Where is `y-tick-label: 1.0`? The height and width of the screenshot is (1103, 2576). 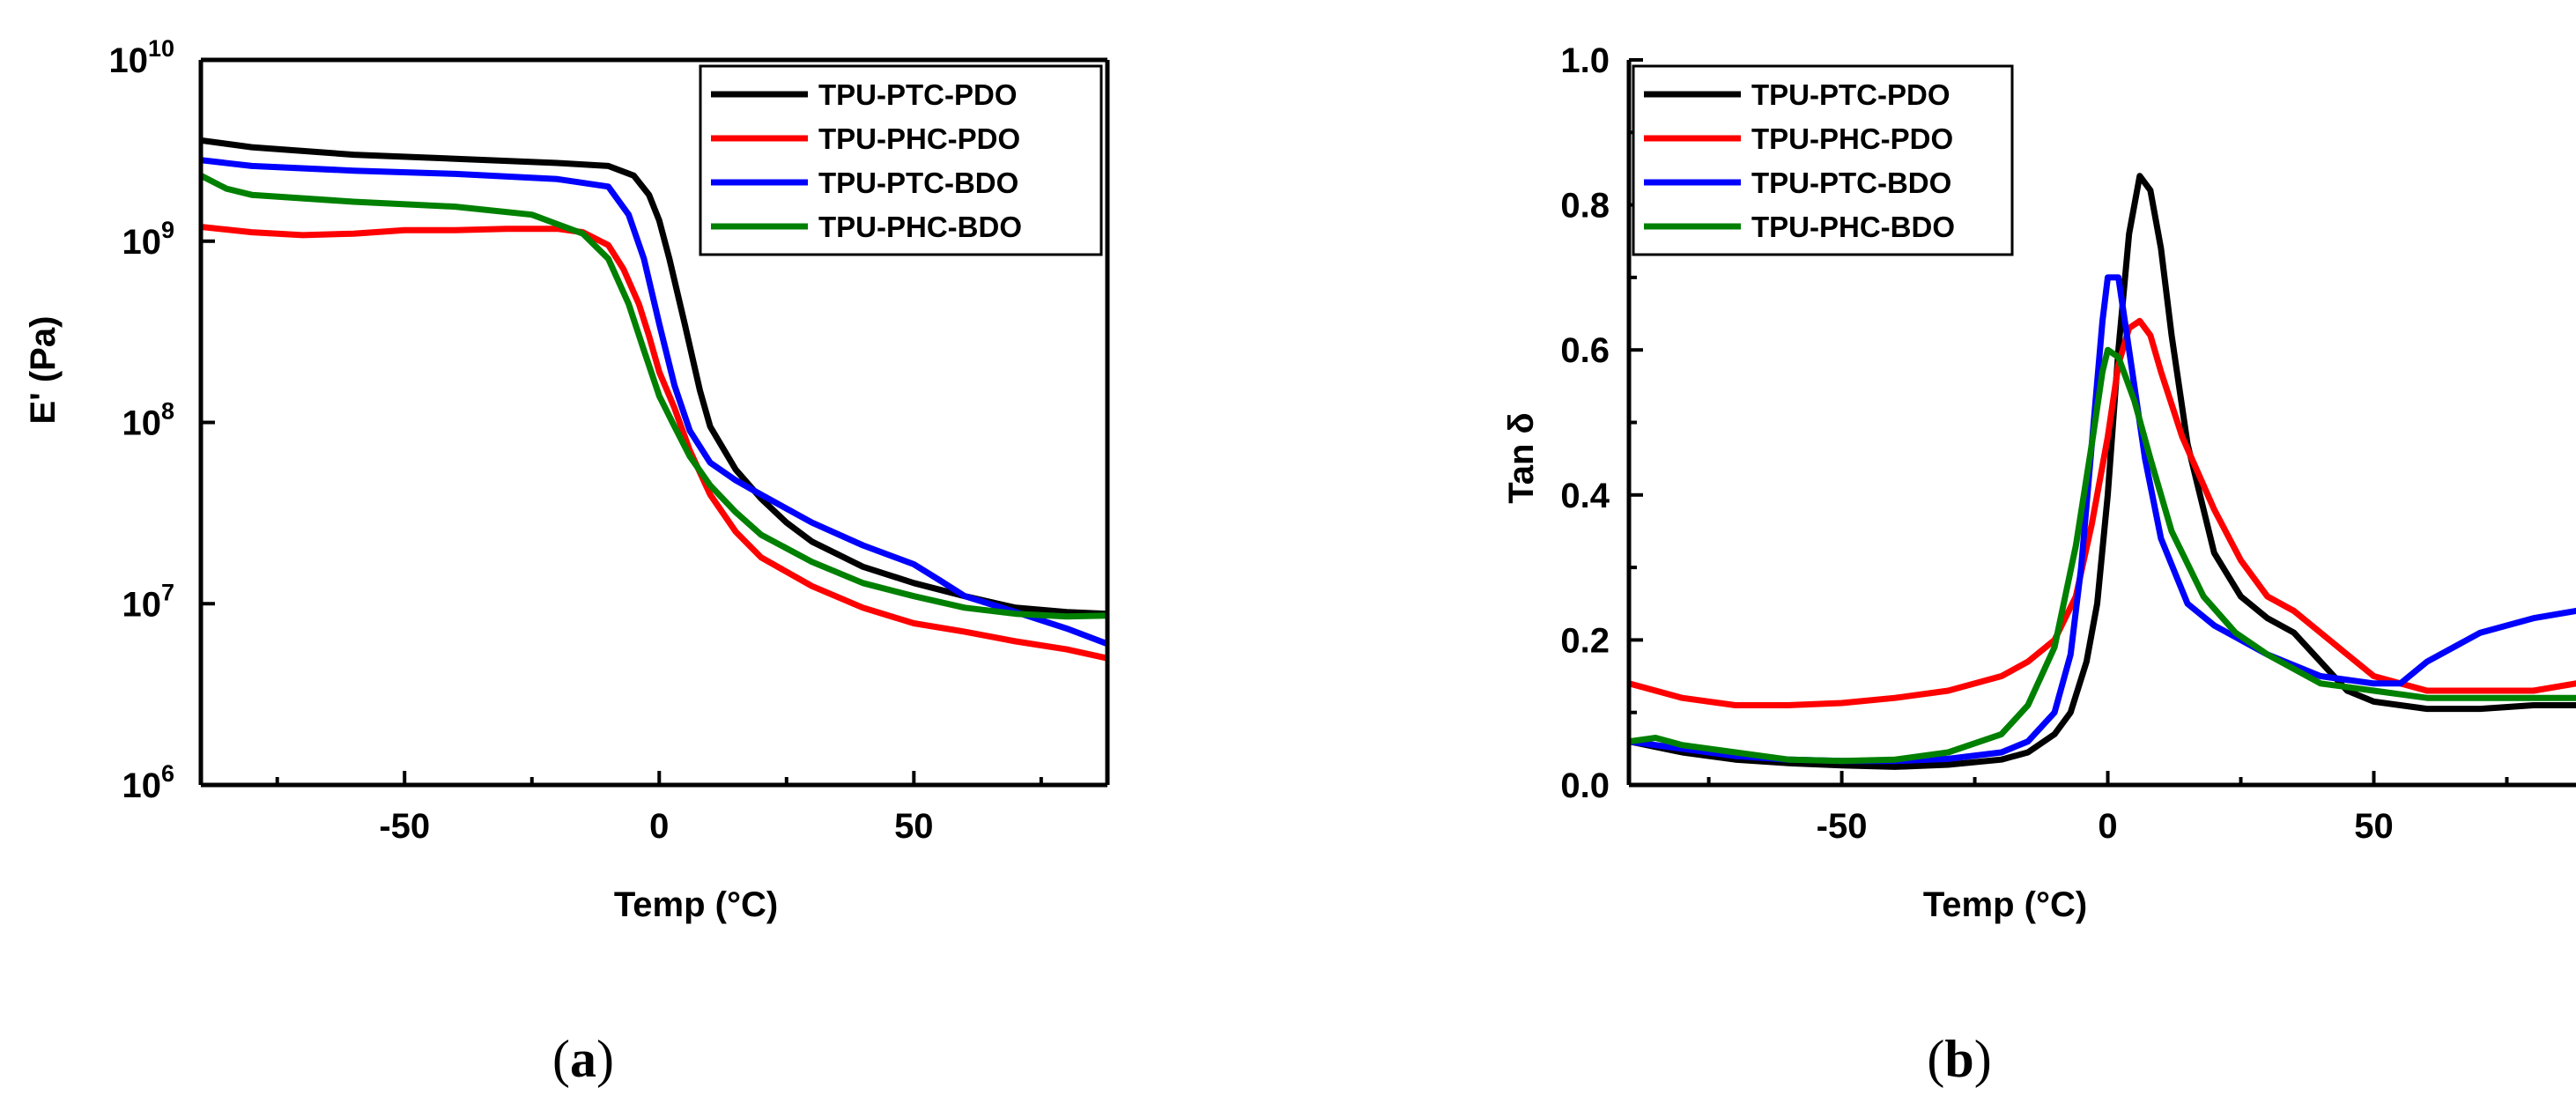 y-tick-label: 1.0 is located at coordinates (1585, 61).